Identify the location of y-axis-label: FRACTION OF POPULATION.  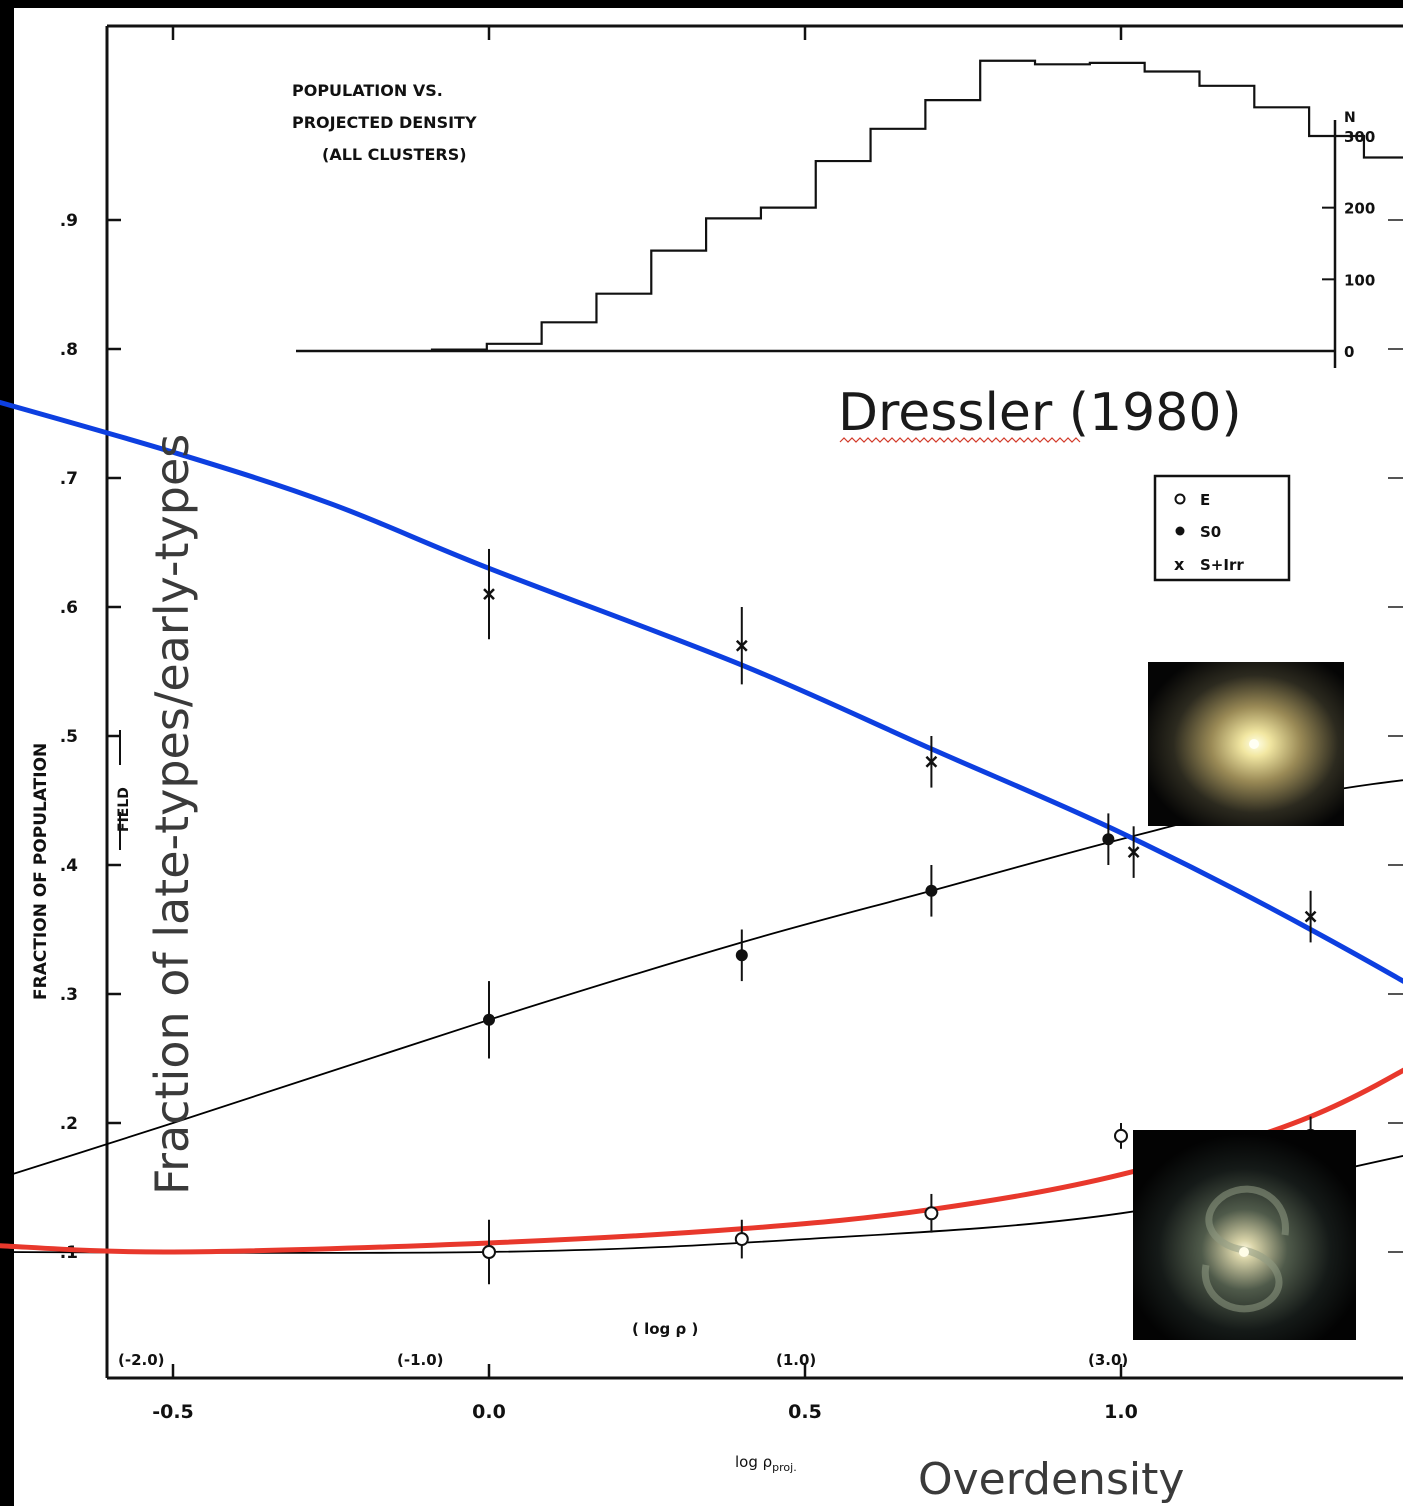
(41, 871).